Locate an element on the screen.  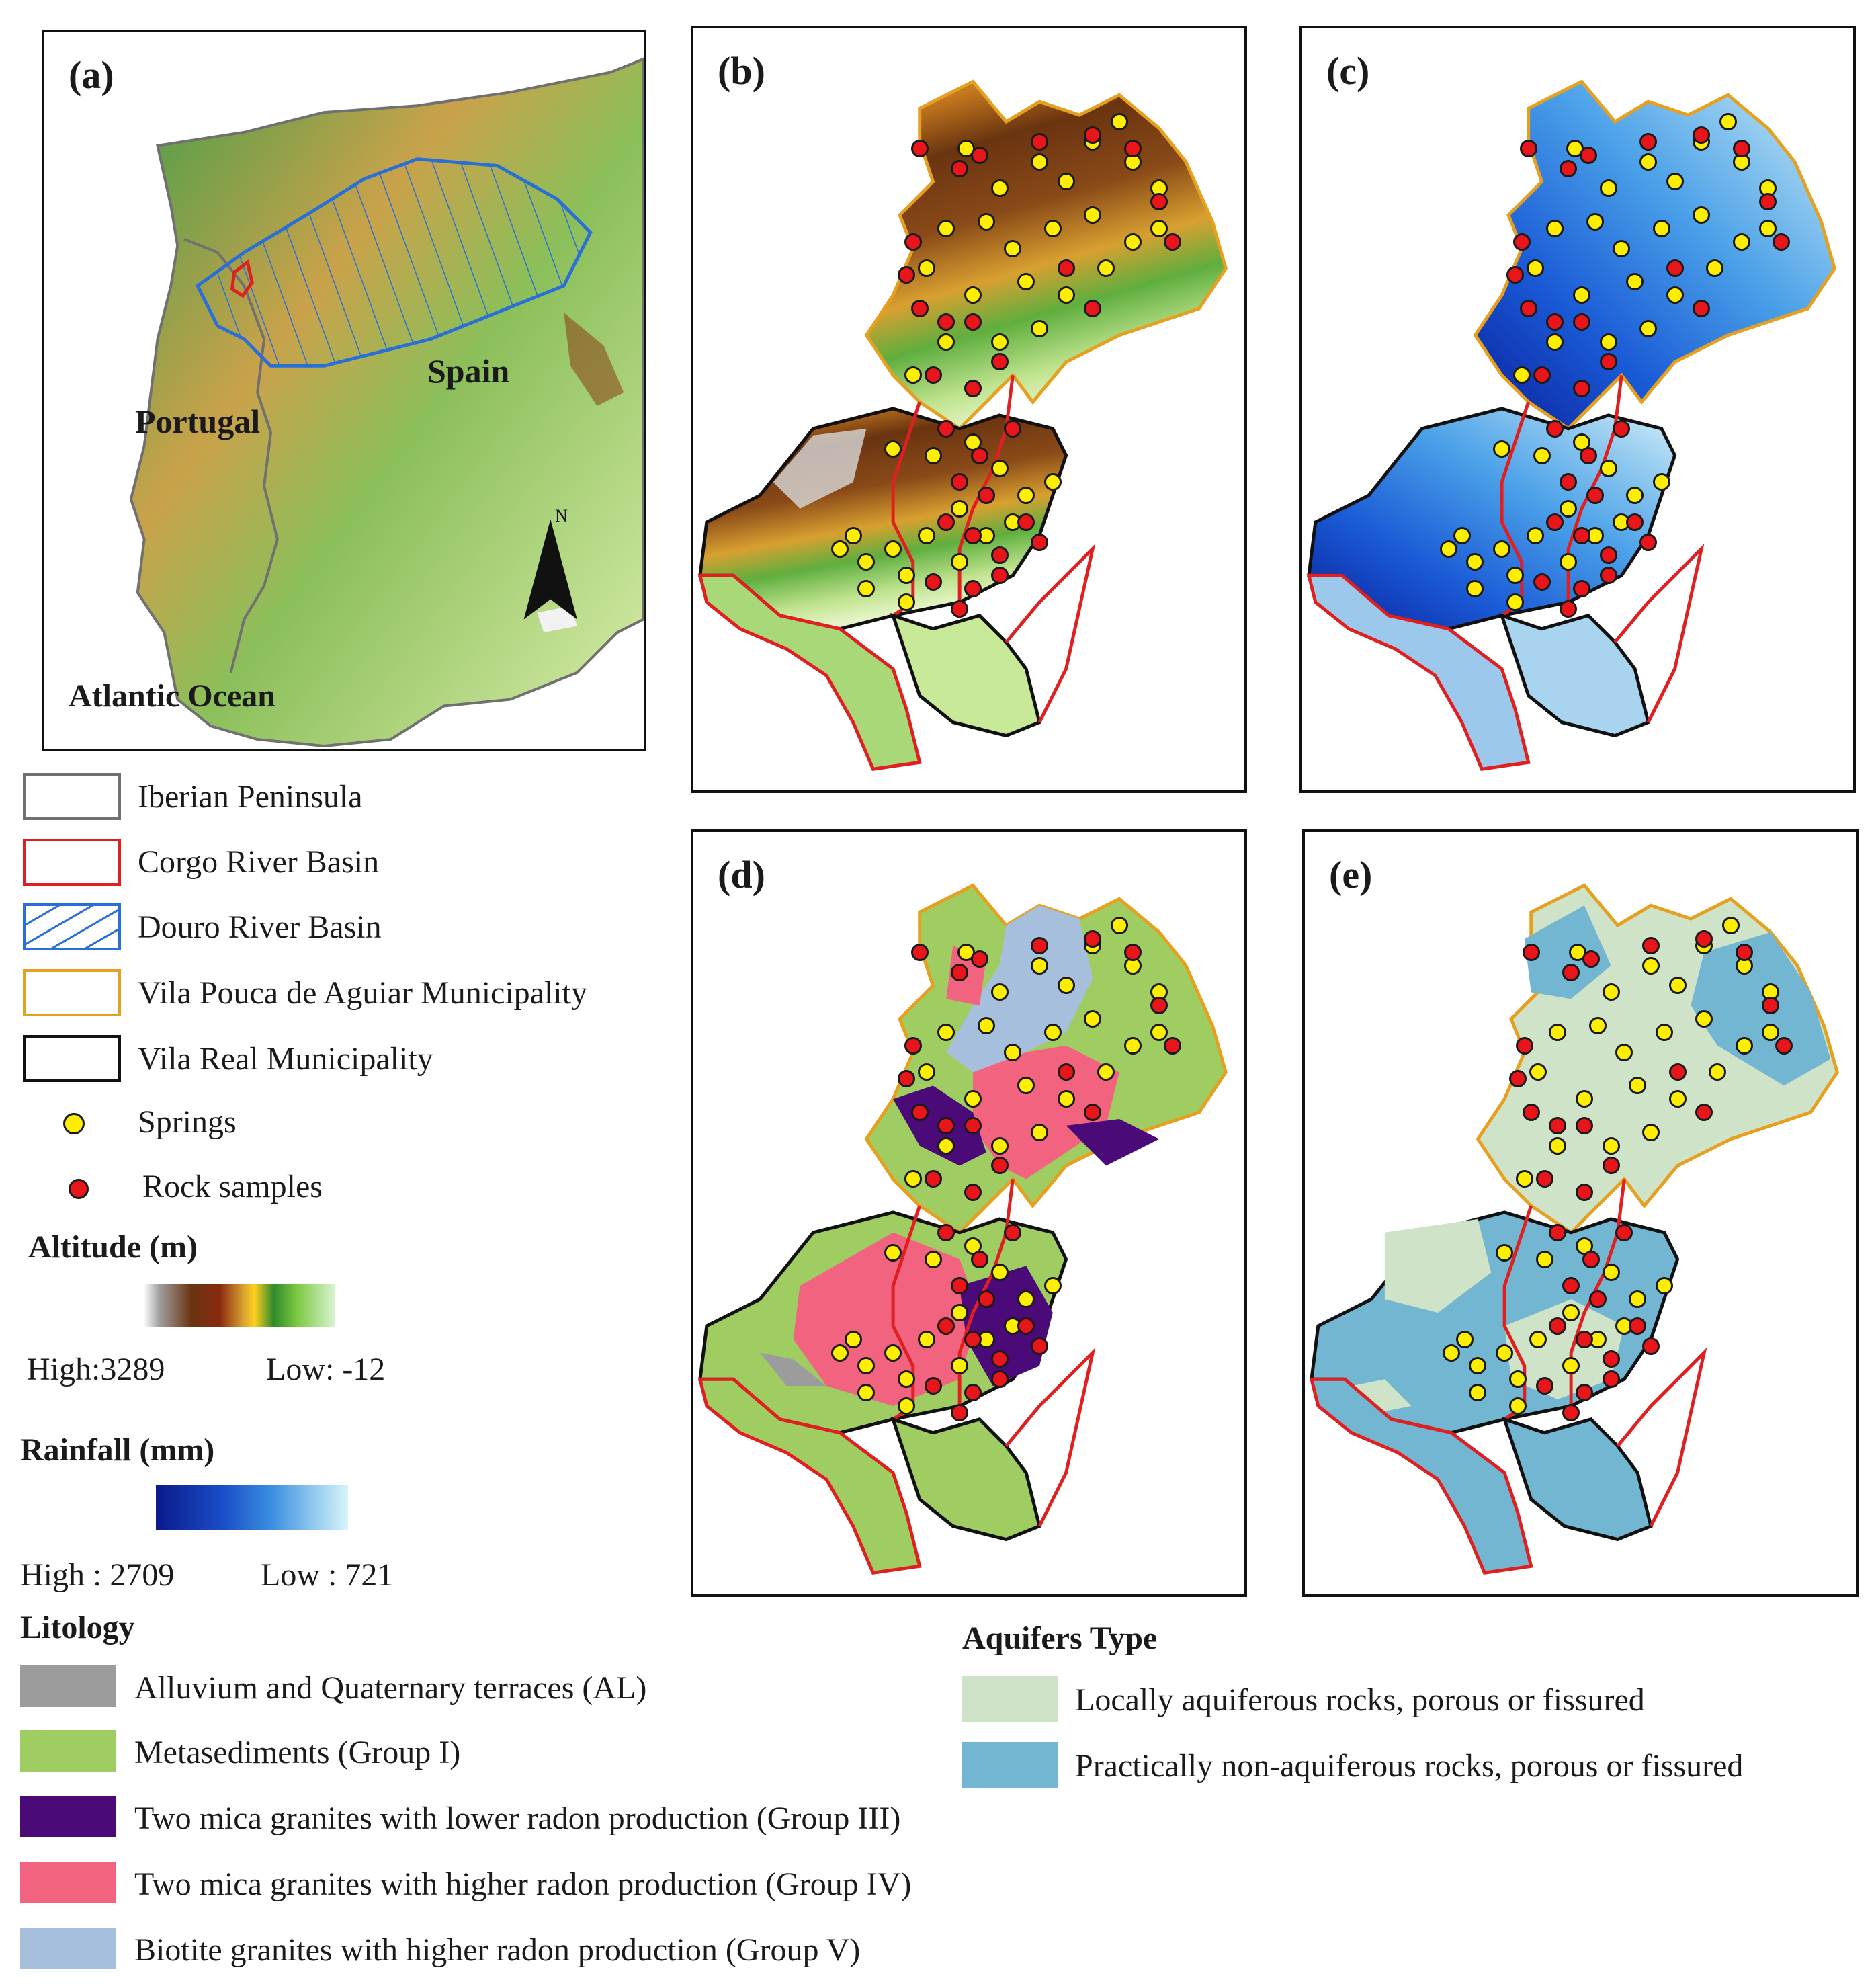
lithology-swatch-group-iii is located at coordinates (68, 1816).